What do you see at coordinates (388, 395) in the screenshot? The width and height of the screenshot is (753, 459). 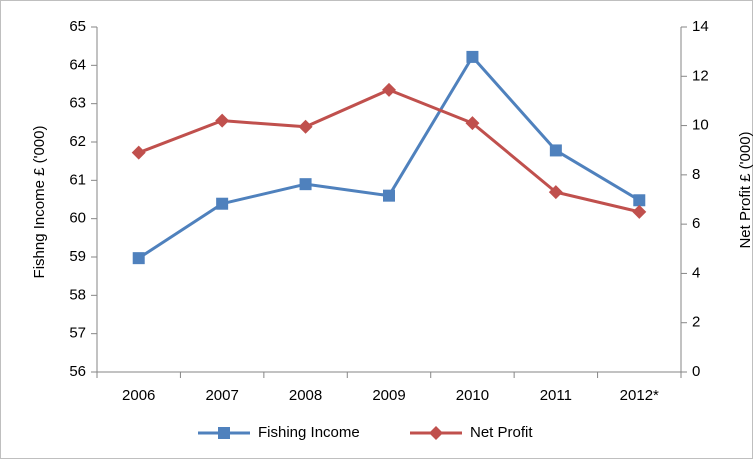 I see `x-tick-label: 2009` at bounding box center [388, 395].